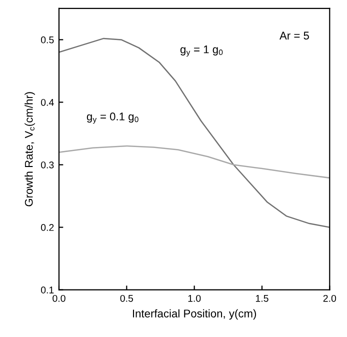  What do you see at coordinates (47, 227) in the screenshot?
I see `y-tick-label: 0.2` at bounding box center [47, 227].